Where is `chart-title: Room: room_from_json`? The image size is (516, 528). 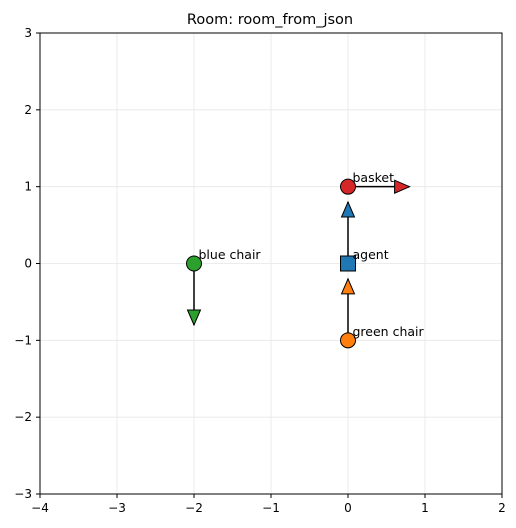
chart-title: Room: room_from_json is located at coordinates (270, 20).